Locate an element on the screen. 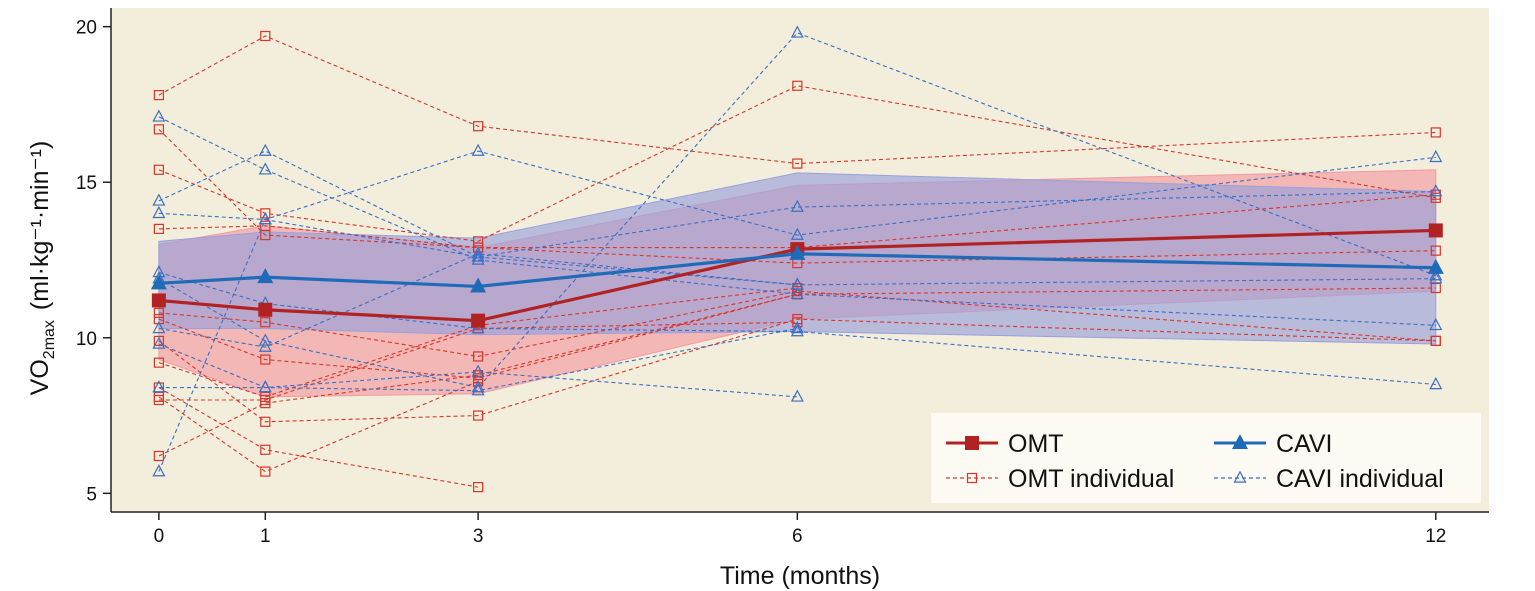 The width and height of the screenshot is (1535, 591). y-axis-title-base: VO is located at coordinates (40, 377).